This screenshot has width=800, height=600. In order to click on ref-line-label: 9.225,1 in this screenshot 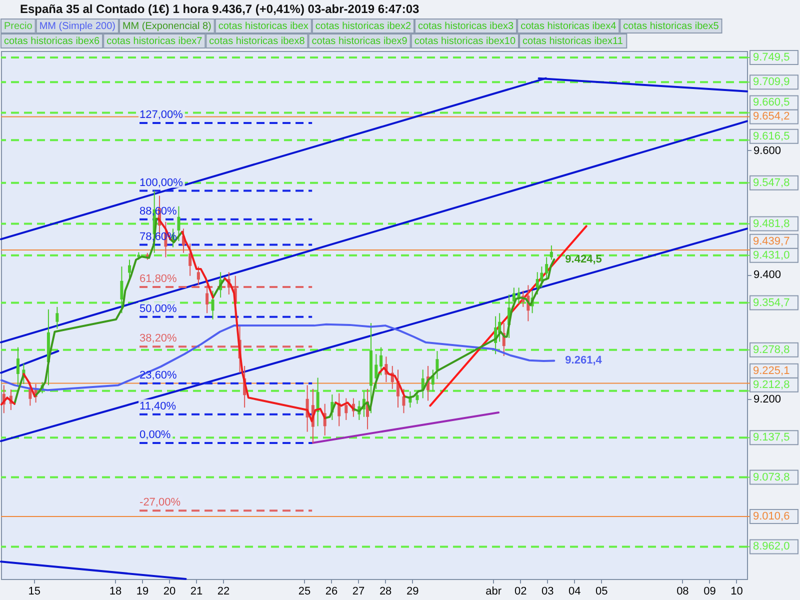, I will do `click(771, 370)`.